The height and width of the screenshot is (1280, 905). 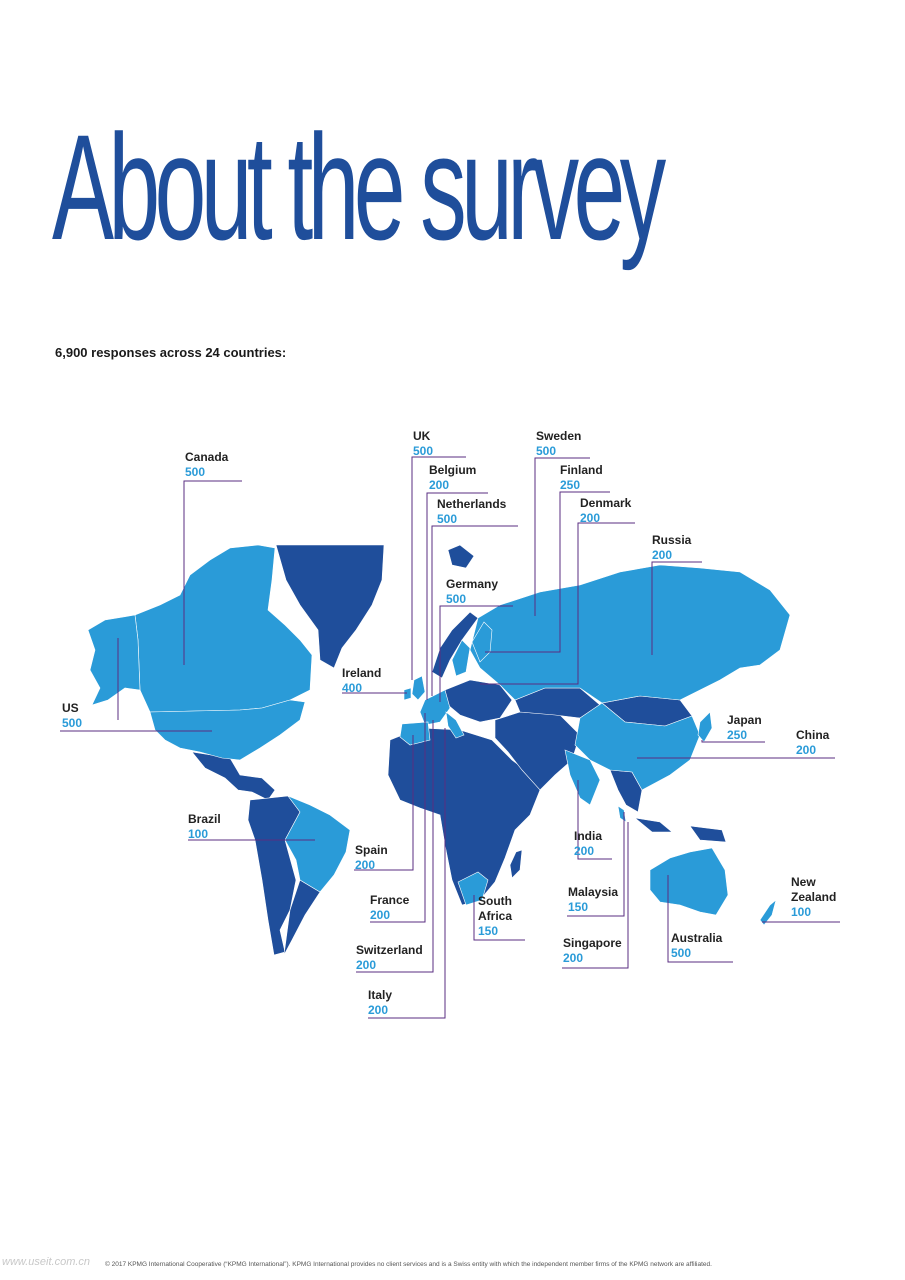 What do you see at coordinates (464, 816) in the screenshot?
I see `africa-shape` at bounding box center [464, 816].